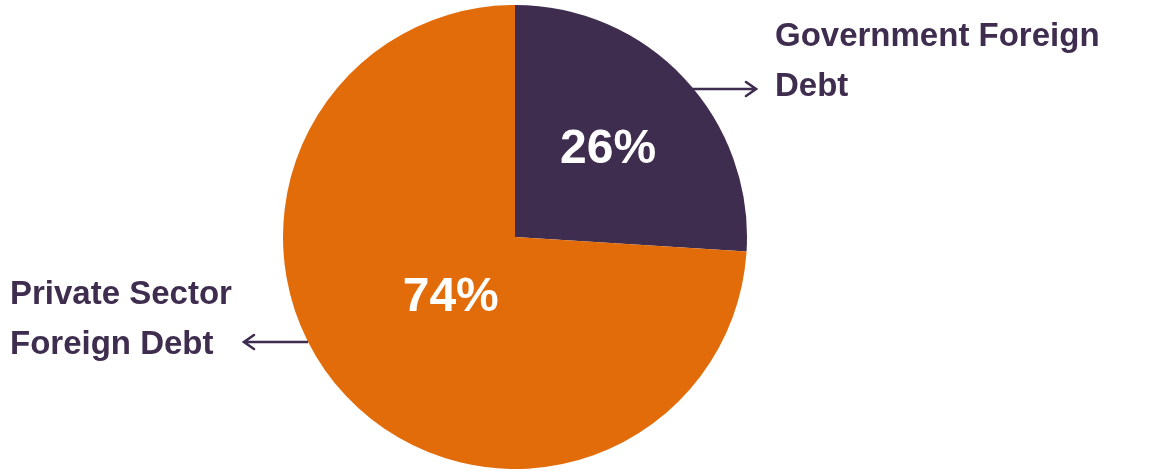 The height and width of the screenshot is (471, 1164). Describe the element at coordinates (121, 318) in the screenshot. I see `slice-label: Private Sector Foreign Debt` at that location.